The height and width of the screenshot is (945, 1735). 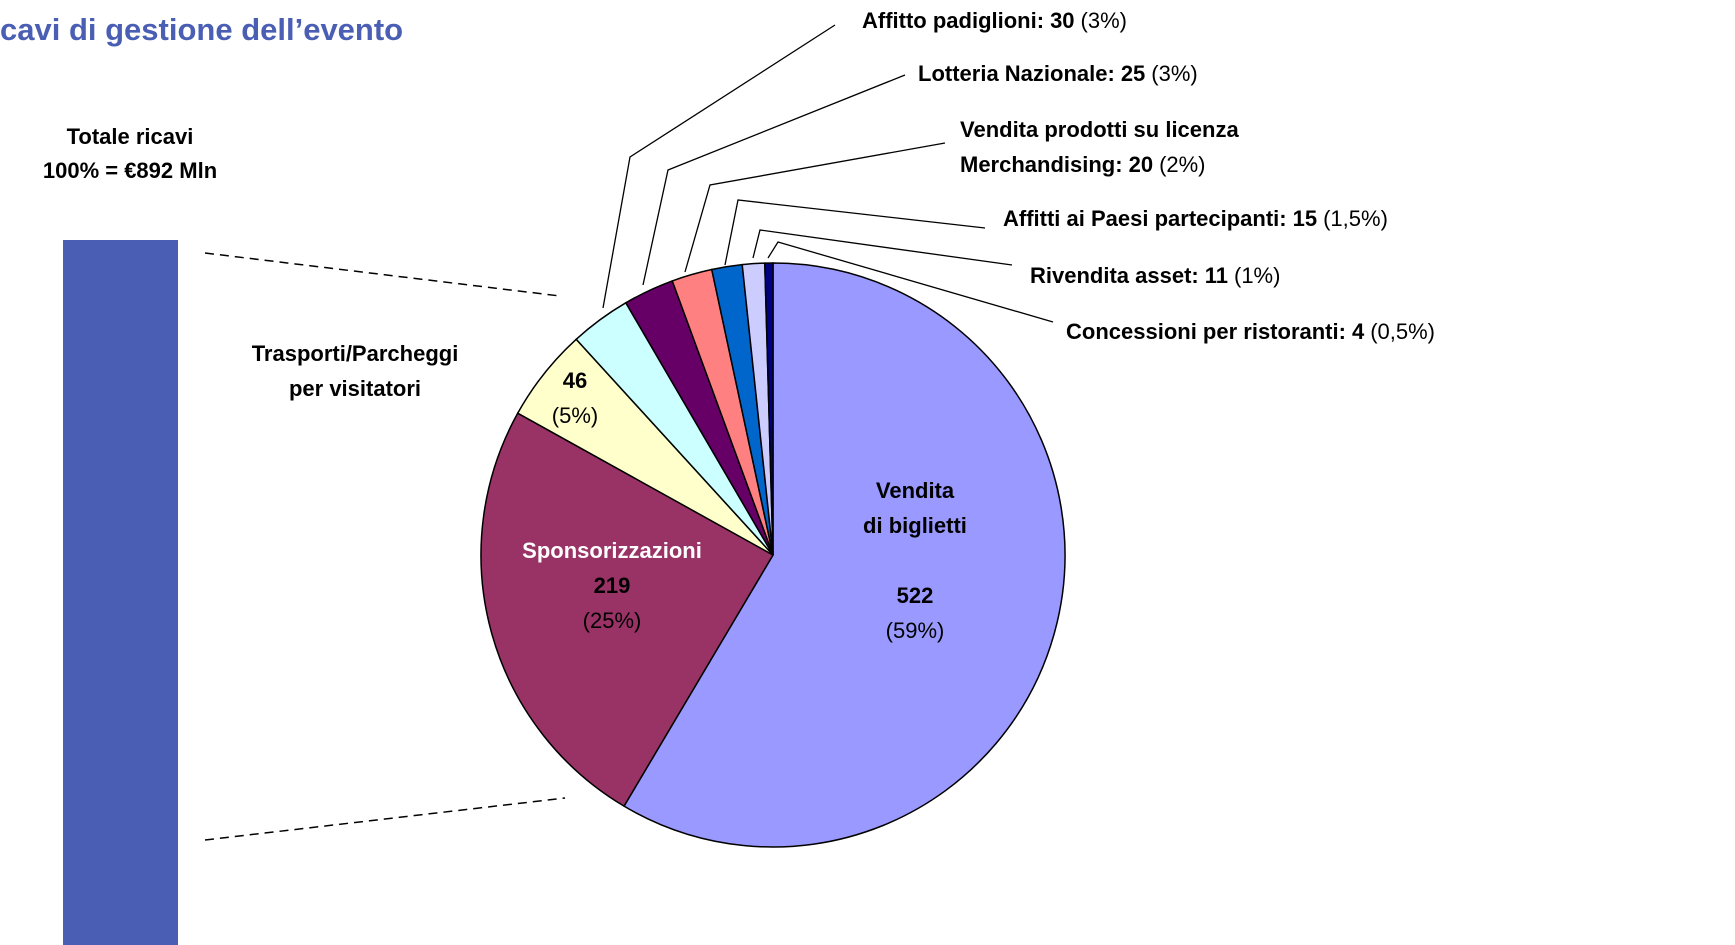 I want to click on slice-name: Affitti ai Paesi partecipanti:, so click(x=1145, y=218).